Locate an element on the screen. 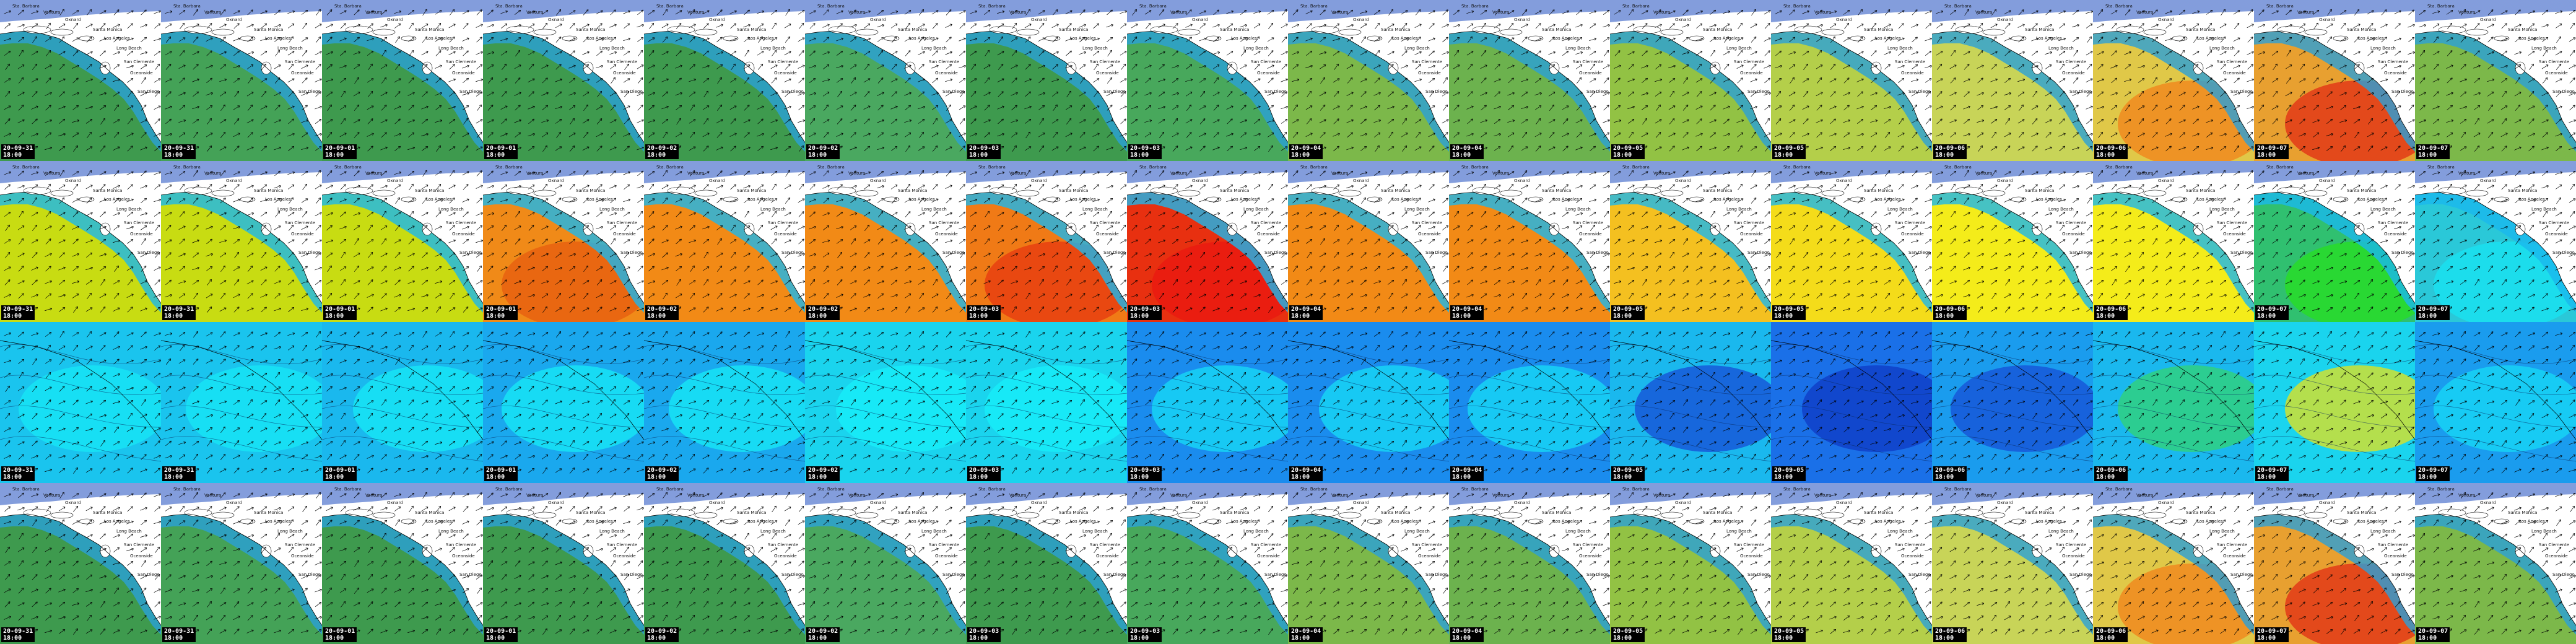 This screenshot has width=2576, height=644. forecast-tile: 20-09-31 18:00 is located at coordinates (80, 402).